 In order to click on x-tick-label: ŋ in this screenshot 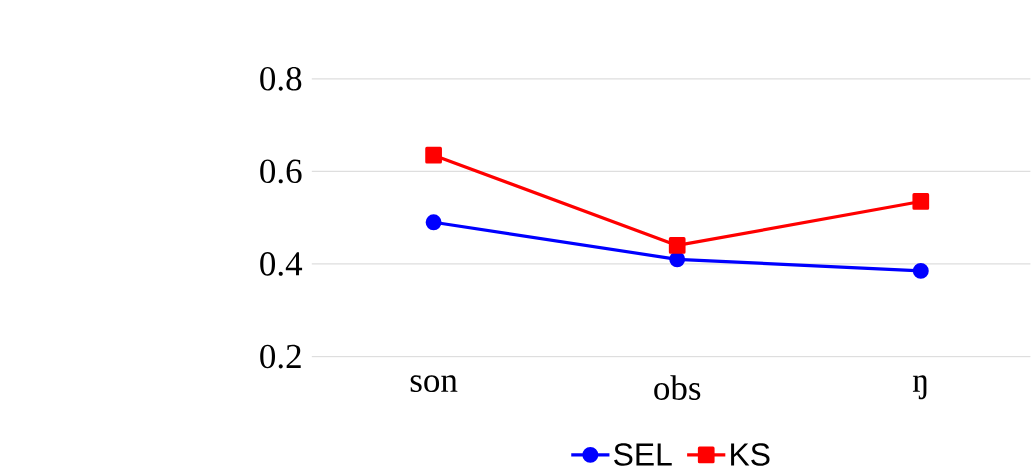, I will do `click(919, 387)`.